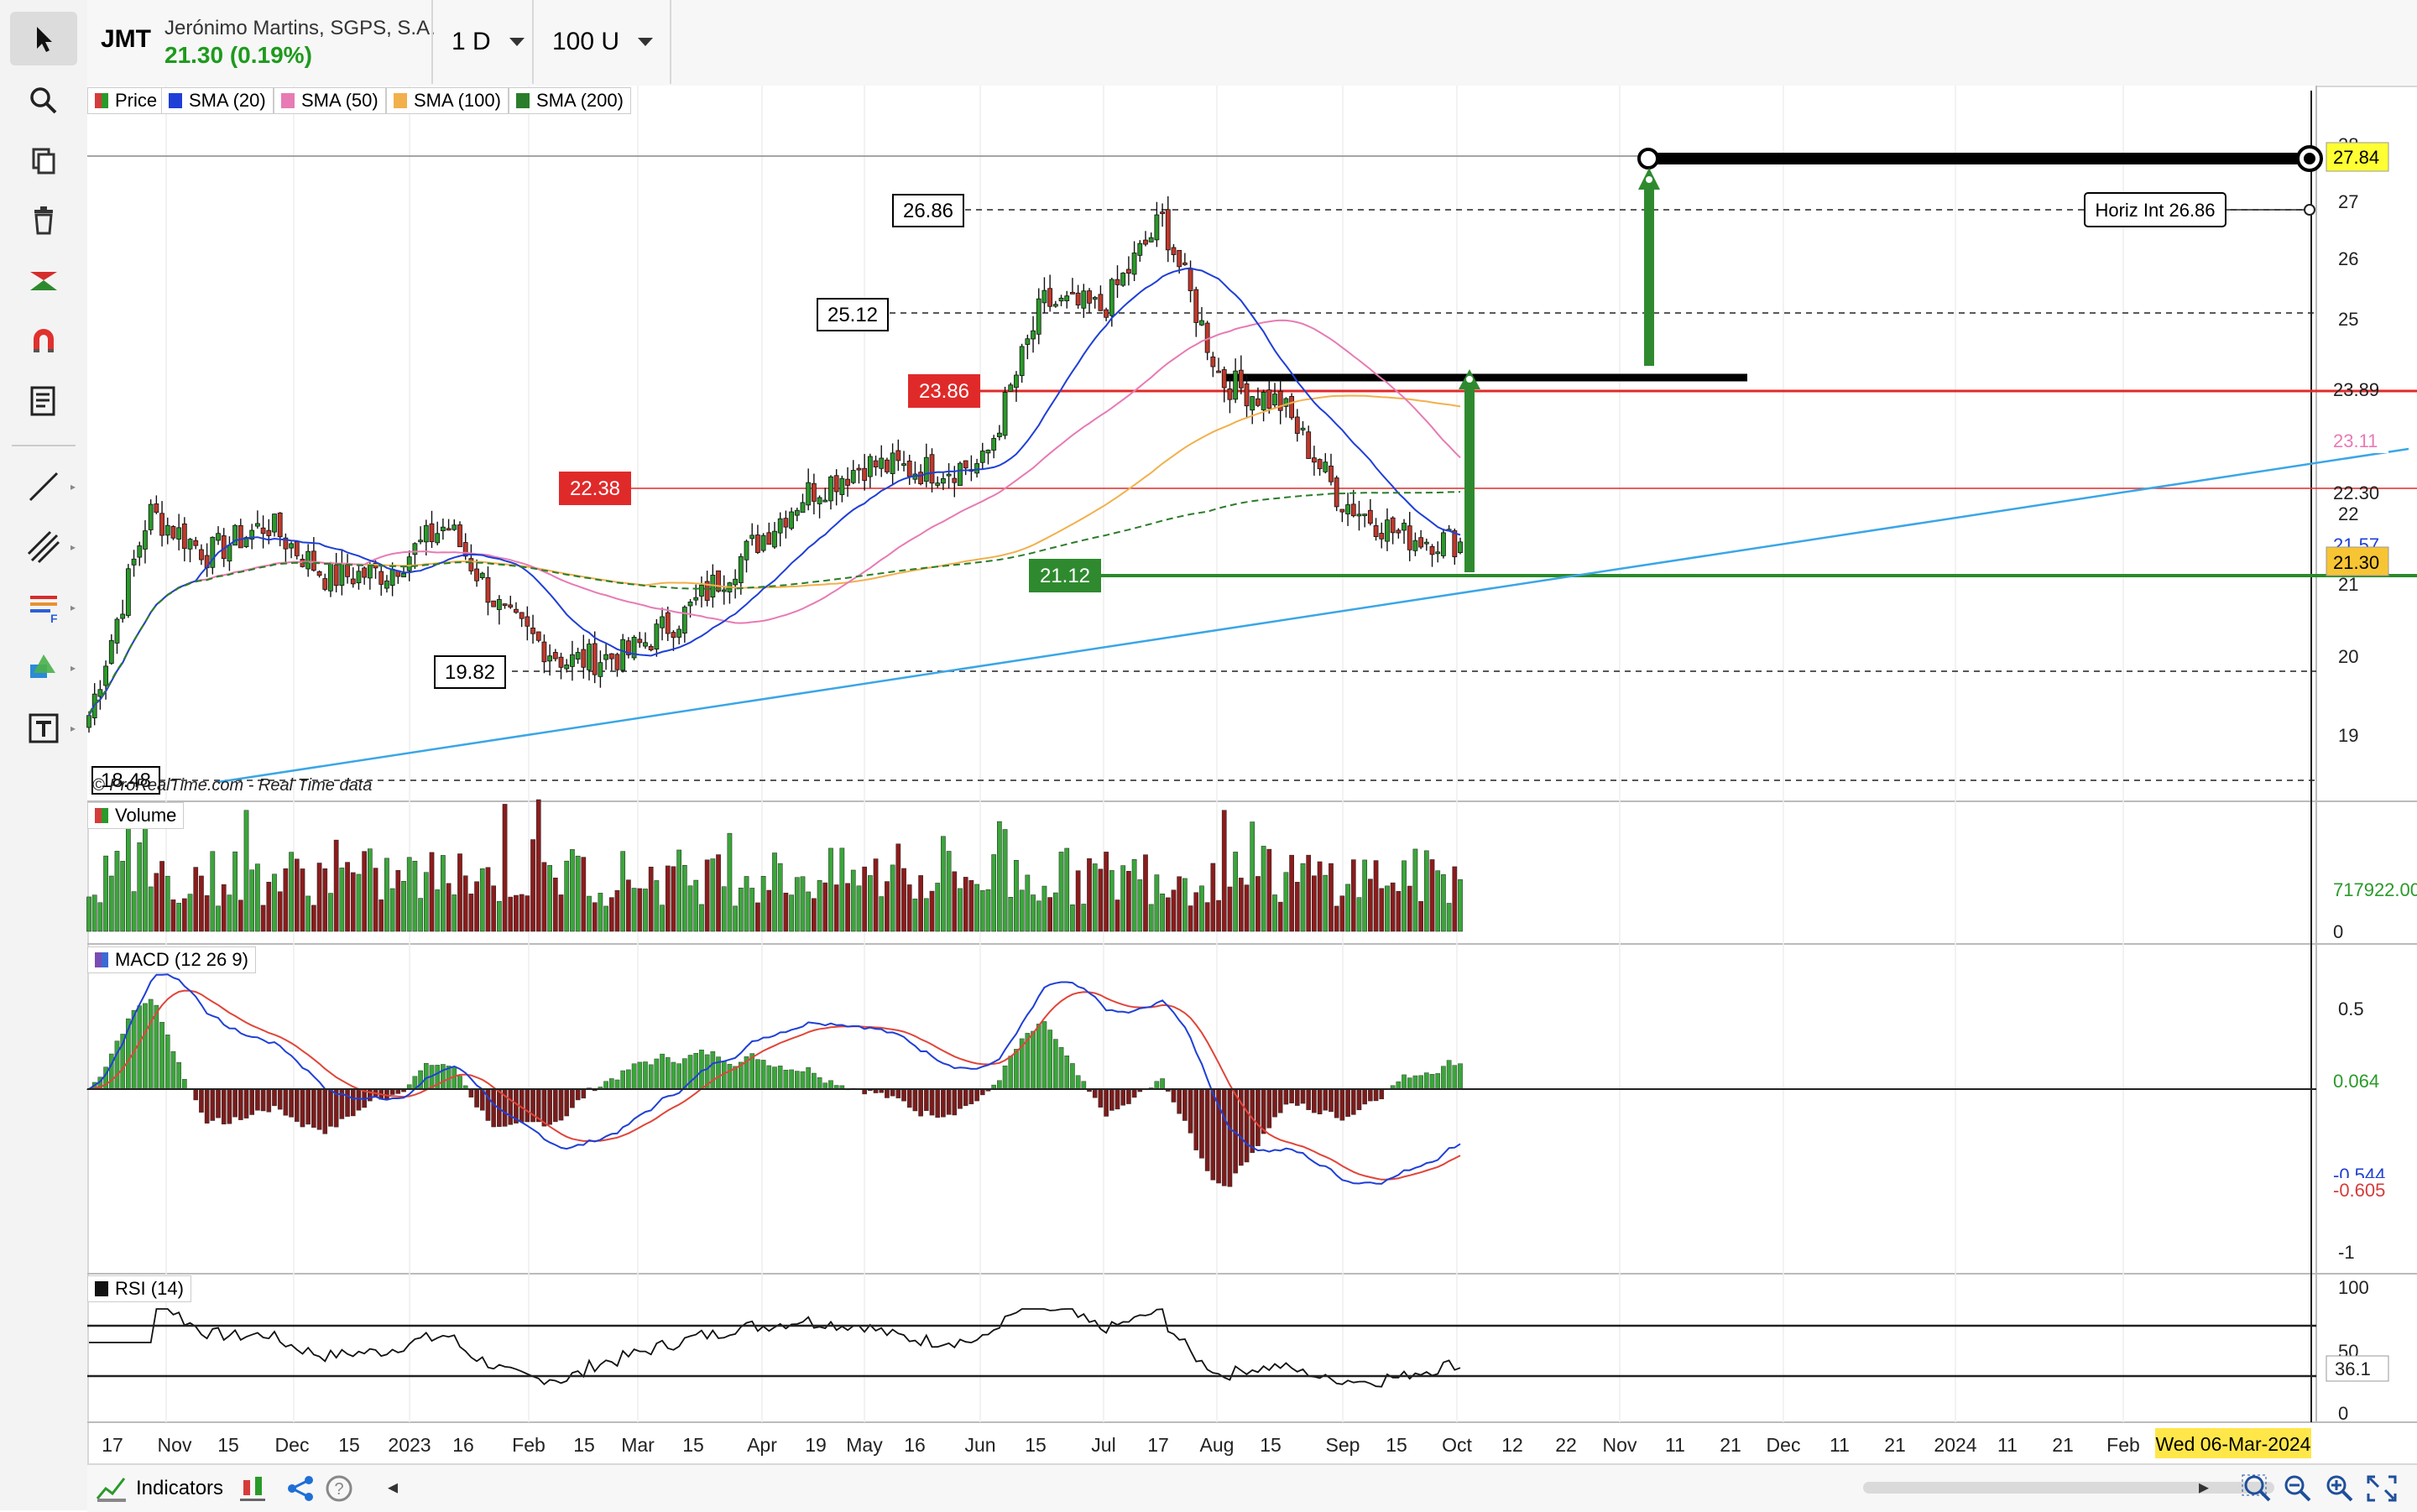 The height and width of the screenshot is (1512, 2417). I want to click on time-axis-label: 15, so click(349, 1445).